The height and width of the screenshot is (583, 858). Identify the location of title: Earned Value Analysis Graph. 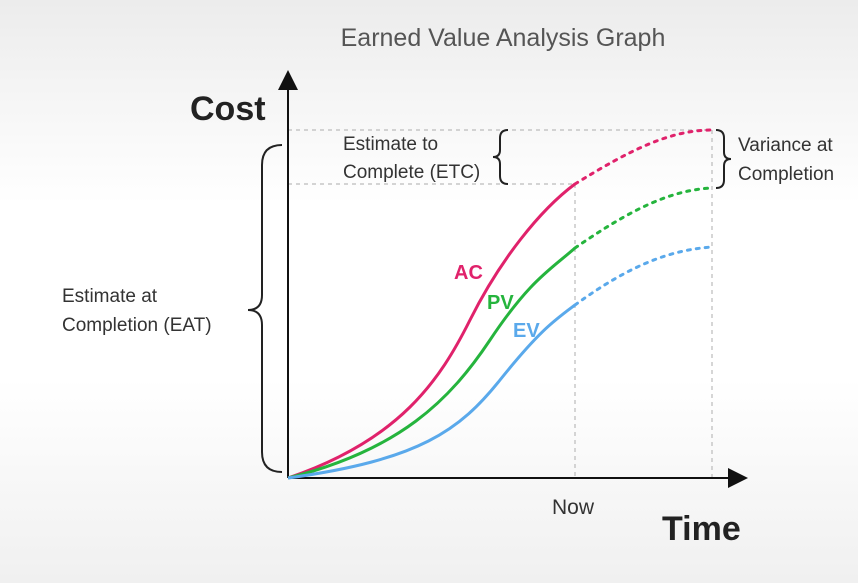
(503, 38).